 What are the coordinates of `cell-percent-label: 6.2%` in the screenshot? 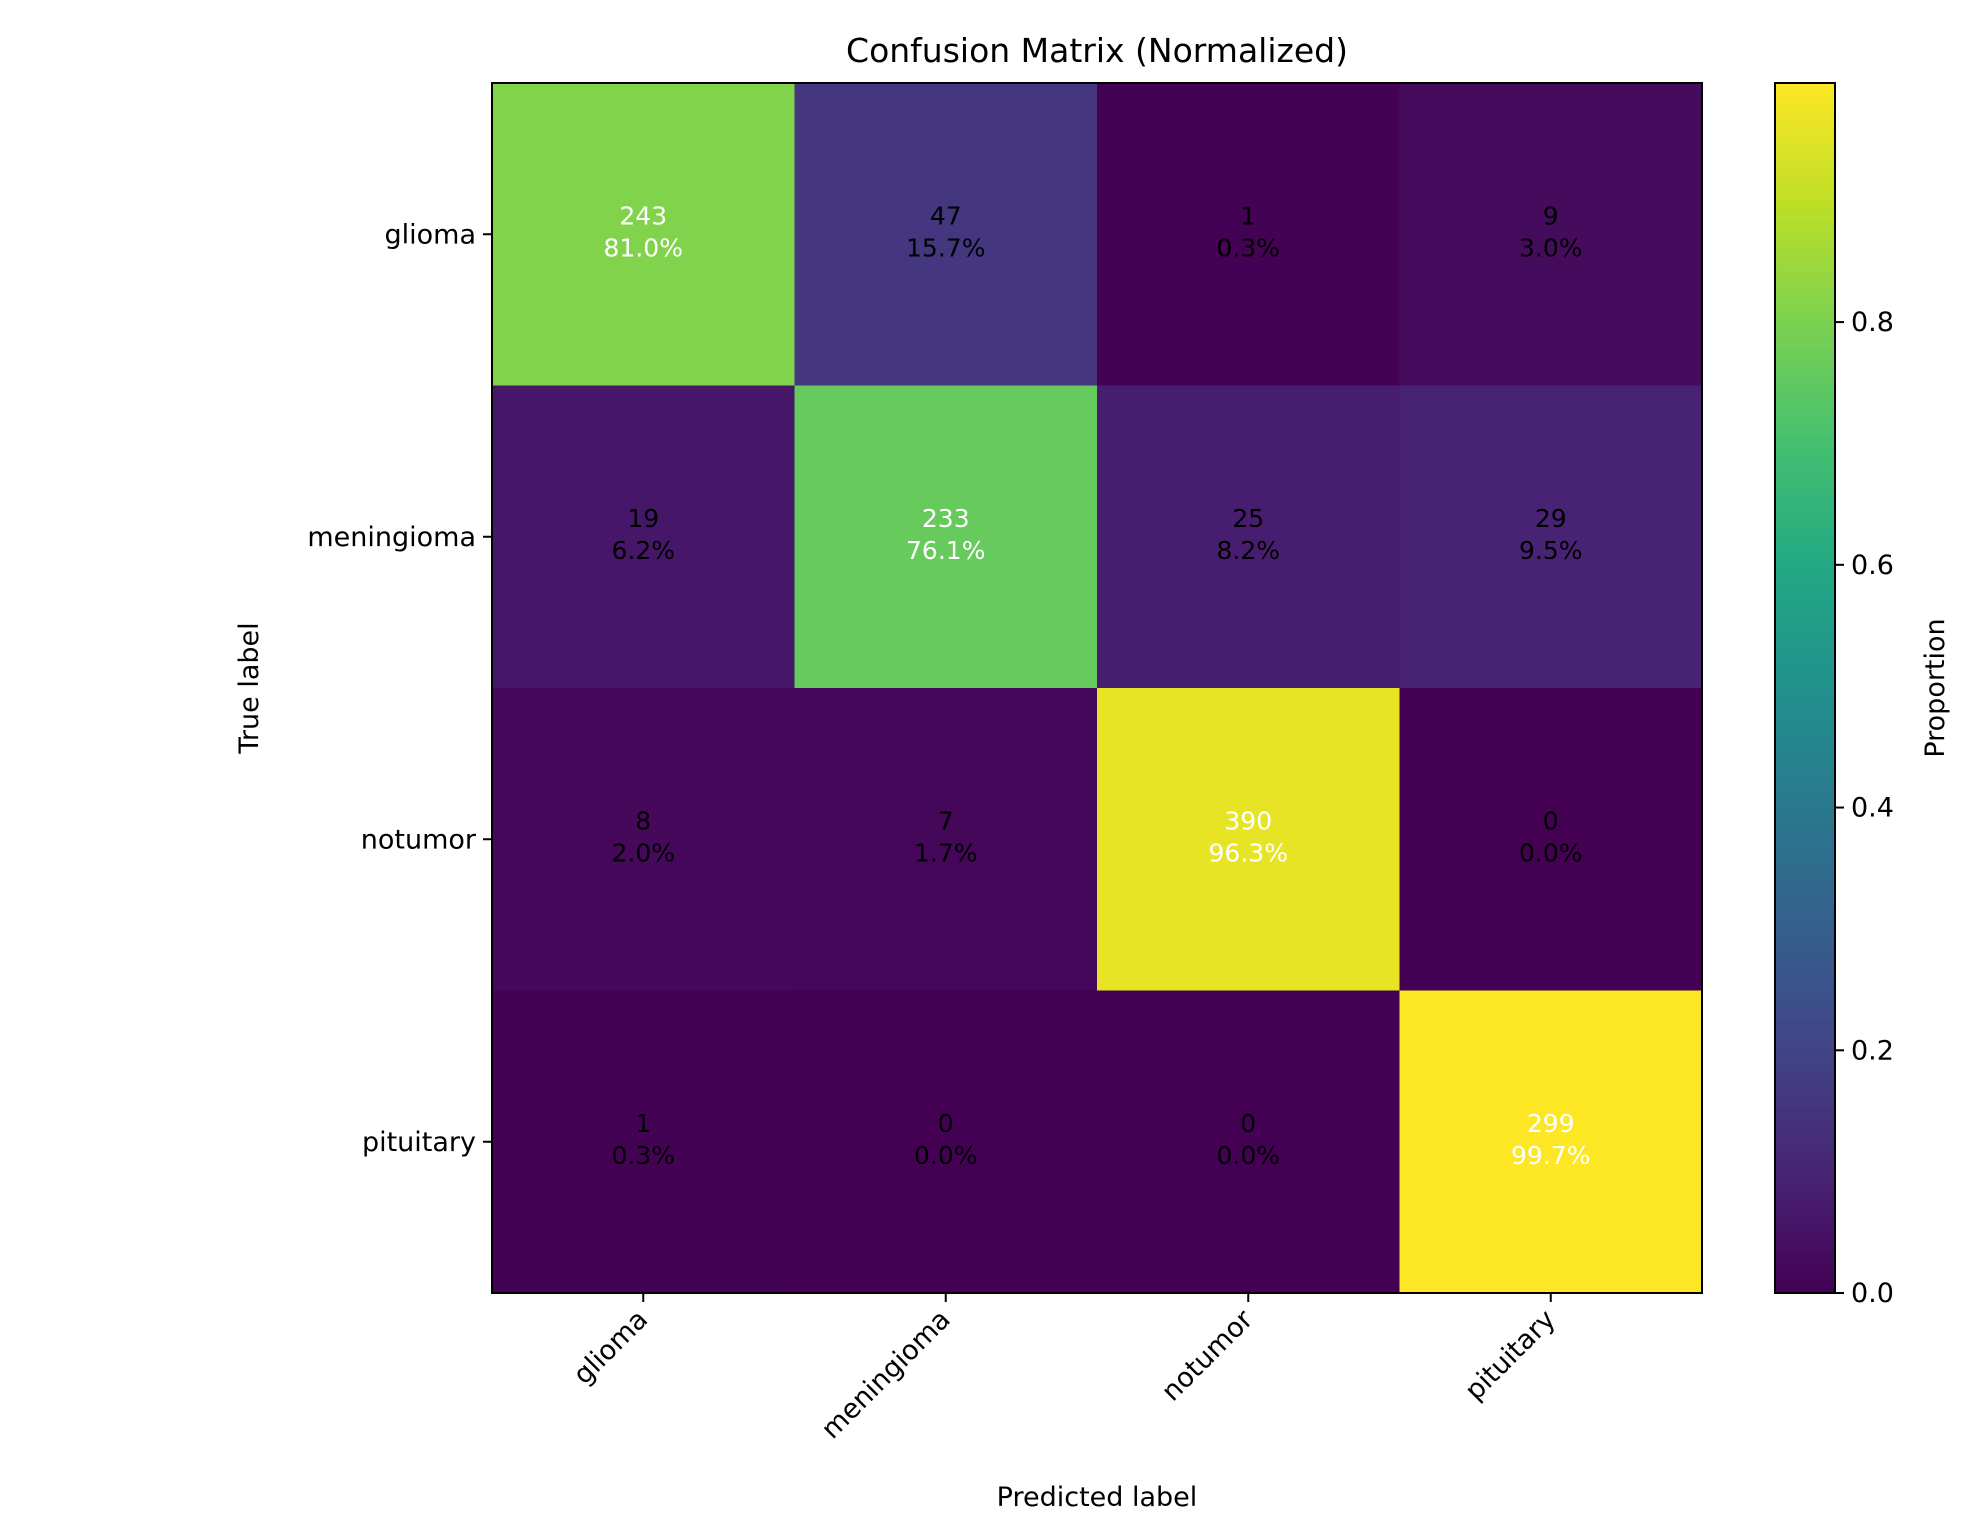 It's located at (643, 550).